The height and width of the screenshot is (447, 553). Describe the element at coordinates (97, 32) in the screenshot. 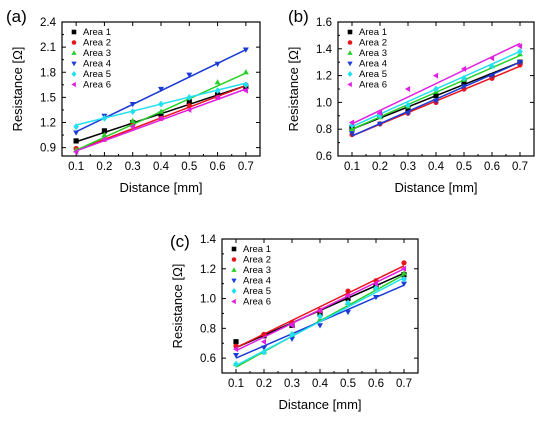

I see `legend-label: Area 1` at that location.